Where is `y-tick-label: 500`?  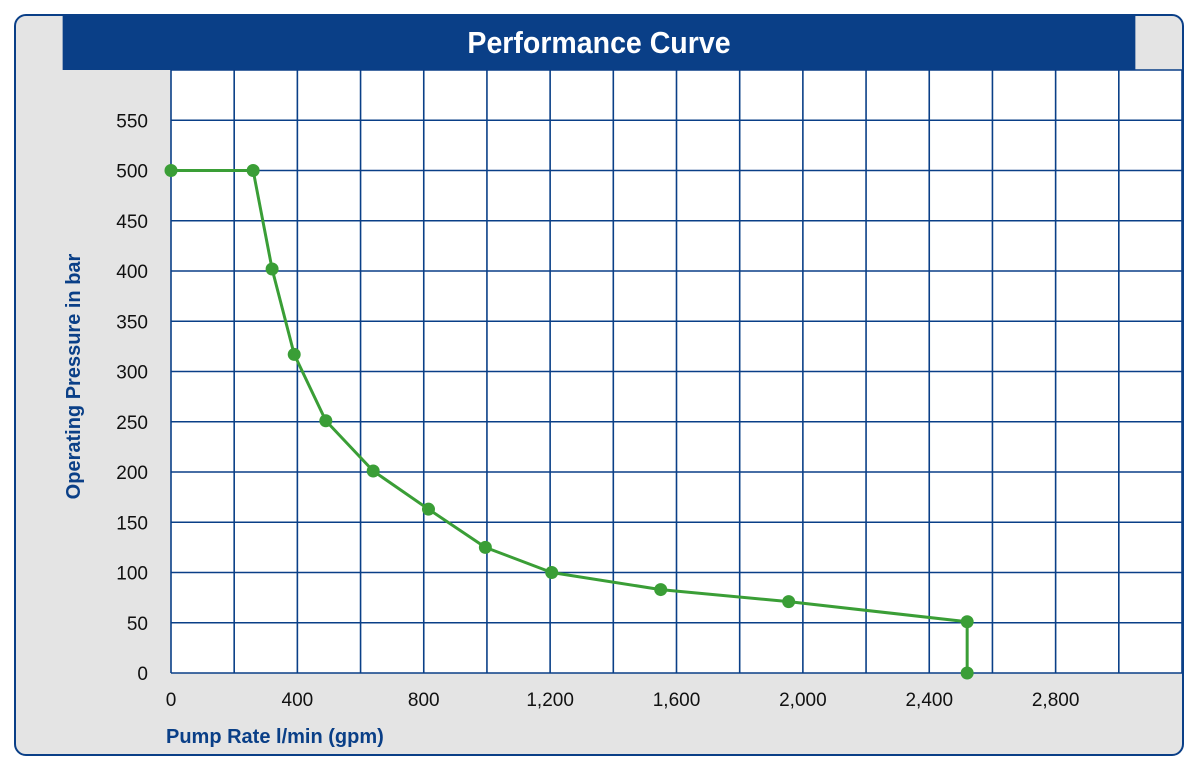
y-tick-label: 500 is located at coordinates (132, 172).